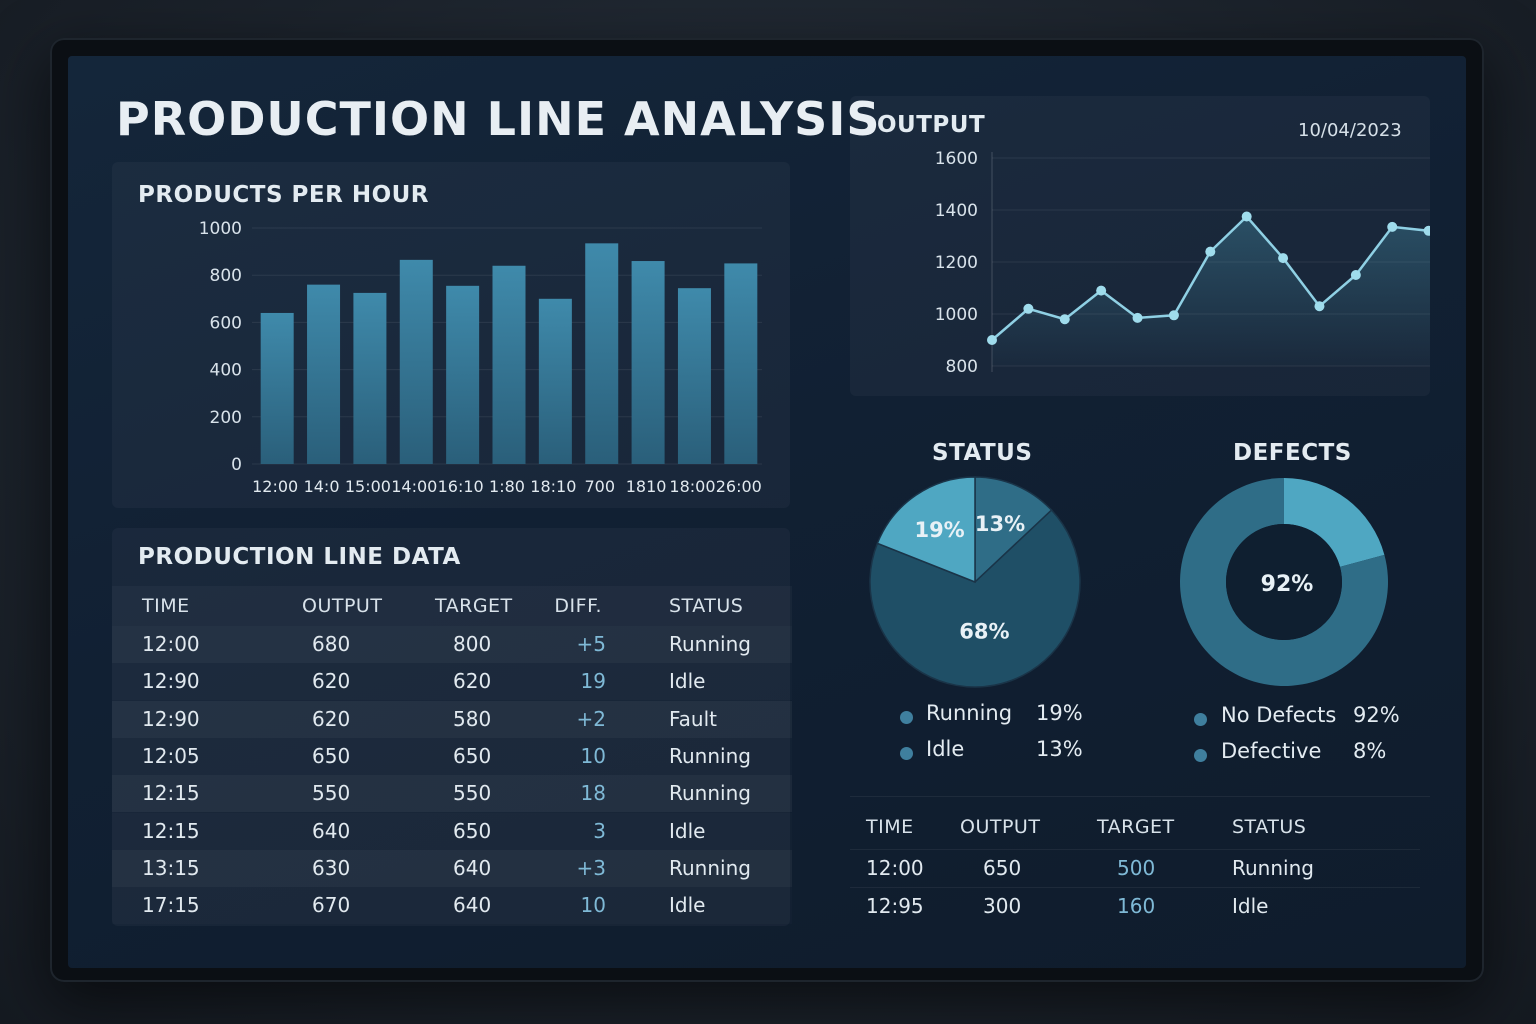 The image size is (1536, 1024). Describe the element at coordinates (599, 486) in the screenshot. I see `bar-x-tick-label: 700` at that location.